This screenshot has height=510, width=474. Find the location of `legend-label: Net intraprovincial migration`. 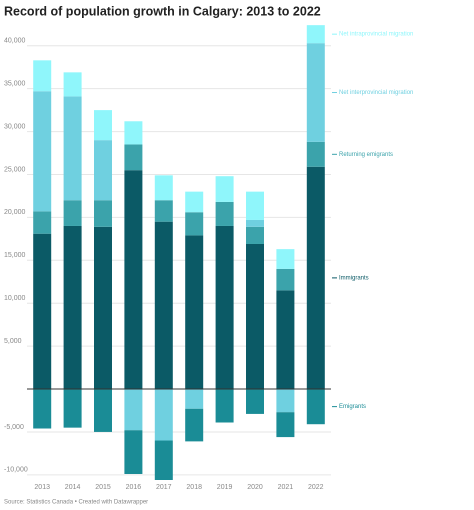

legend-label: Net intraprovincial migration is located at coordinates (376, 35).